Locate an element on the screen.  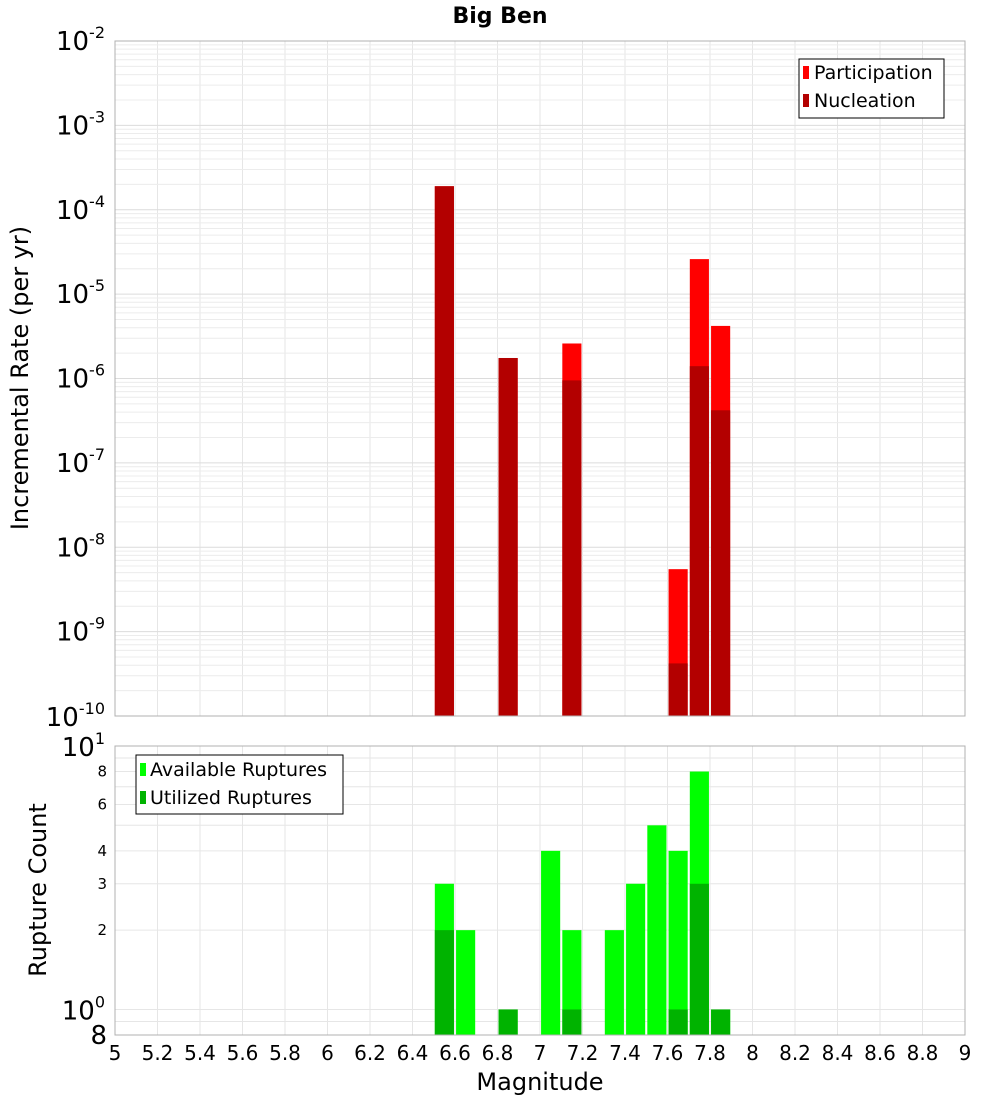
x-tick-label: 7 is located at coordinates (540, 1053).